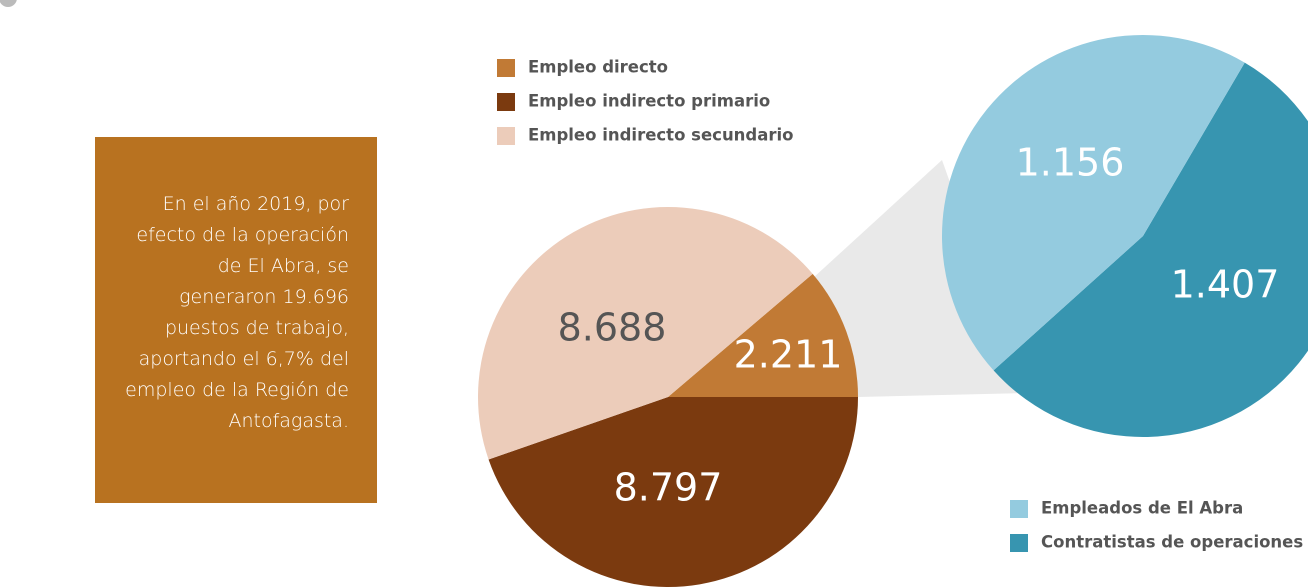 This screenshot has width=1308, height=587. I want to click on legend-label: Empleo indirecto secundario, so click(661, 135).